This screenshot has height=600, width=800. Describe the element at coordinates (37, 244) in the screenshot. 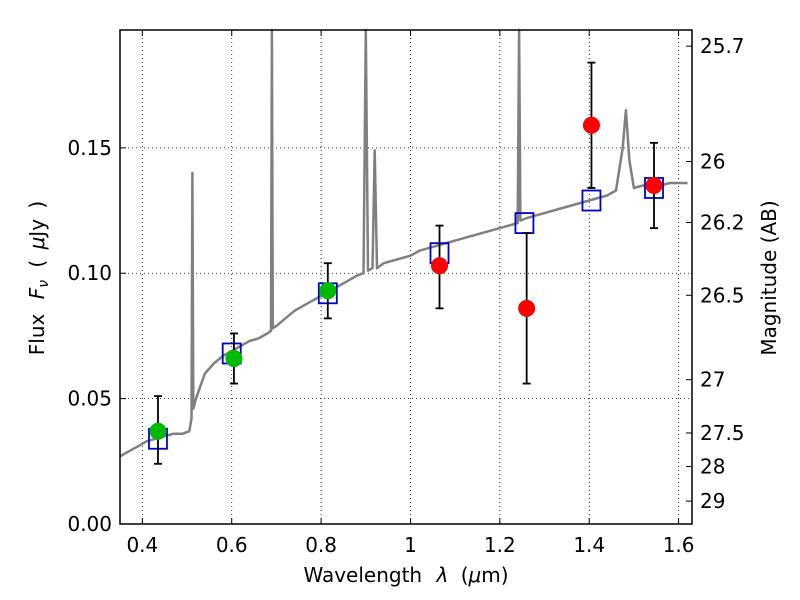

I see `y-axis-label-unit-mu: μ` at that location.